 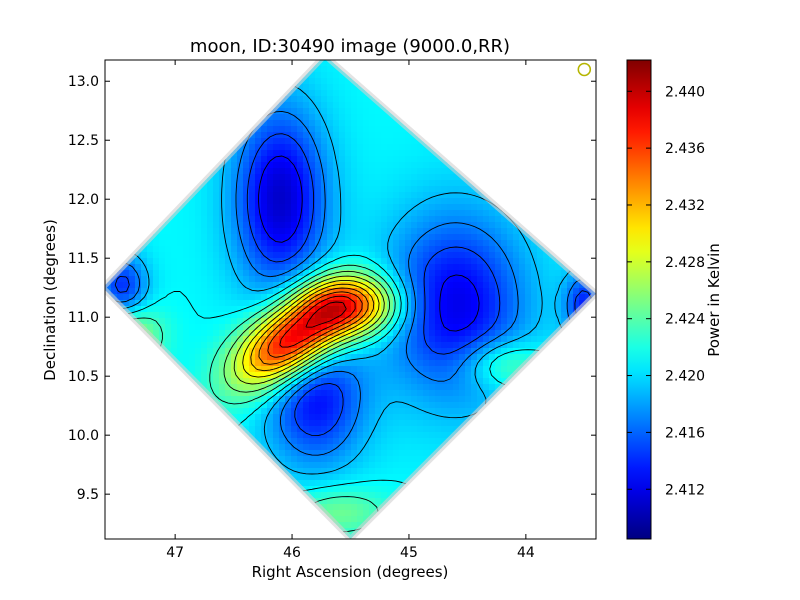 What do you see at coordinates (685, 149) in the screenshot?
I see `colorbar-tick-label: 2.436` at bounding box center [685, 149].